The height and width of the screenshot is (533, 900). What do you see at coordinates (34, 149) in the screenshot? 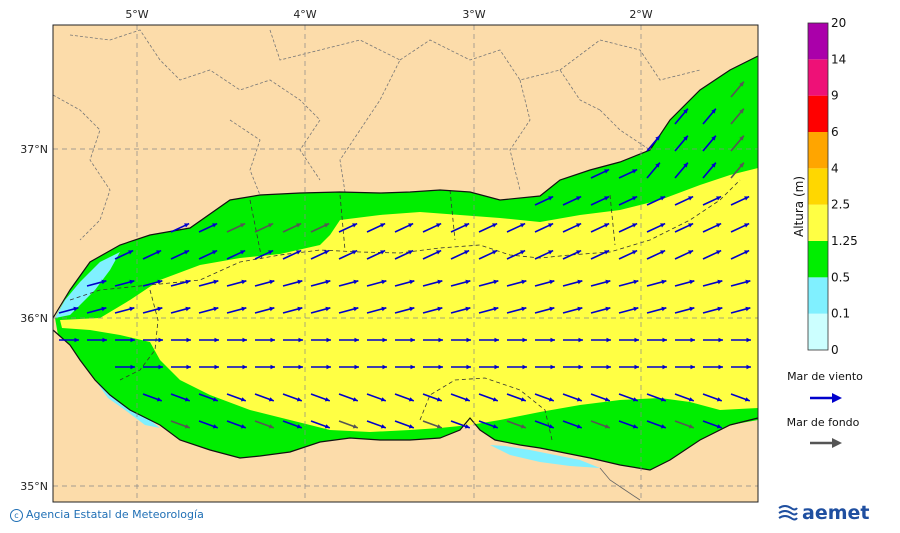
I see `lat-tick-label: 37°N` at bounding box center [34, 149].